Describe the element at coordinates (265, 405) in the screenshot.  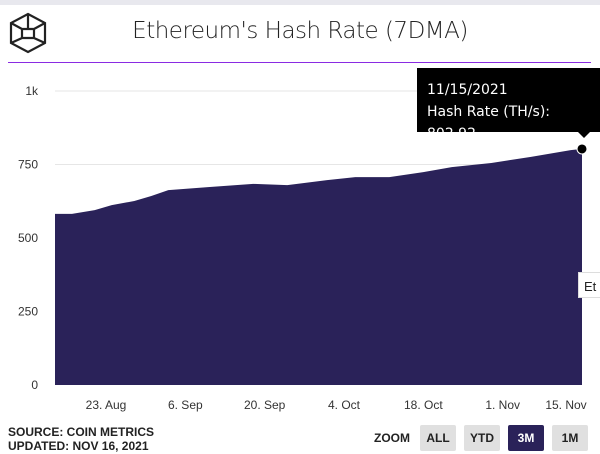
I see `x-tick-label: 20. Sep` at that location.